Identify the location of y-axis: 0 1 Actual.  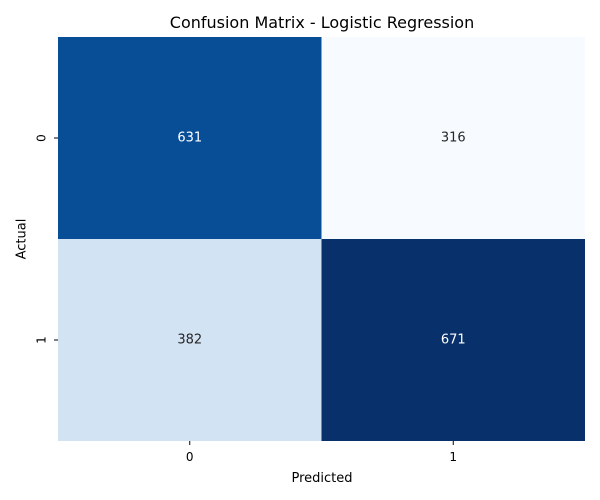
(36, 239).